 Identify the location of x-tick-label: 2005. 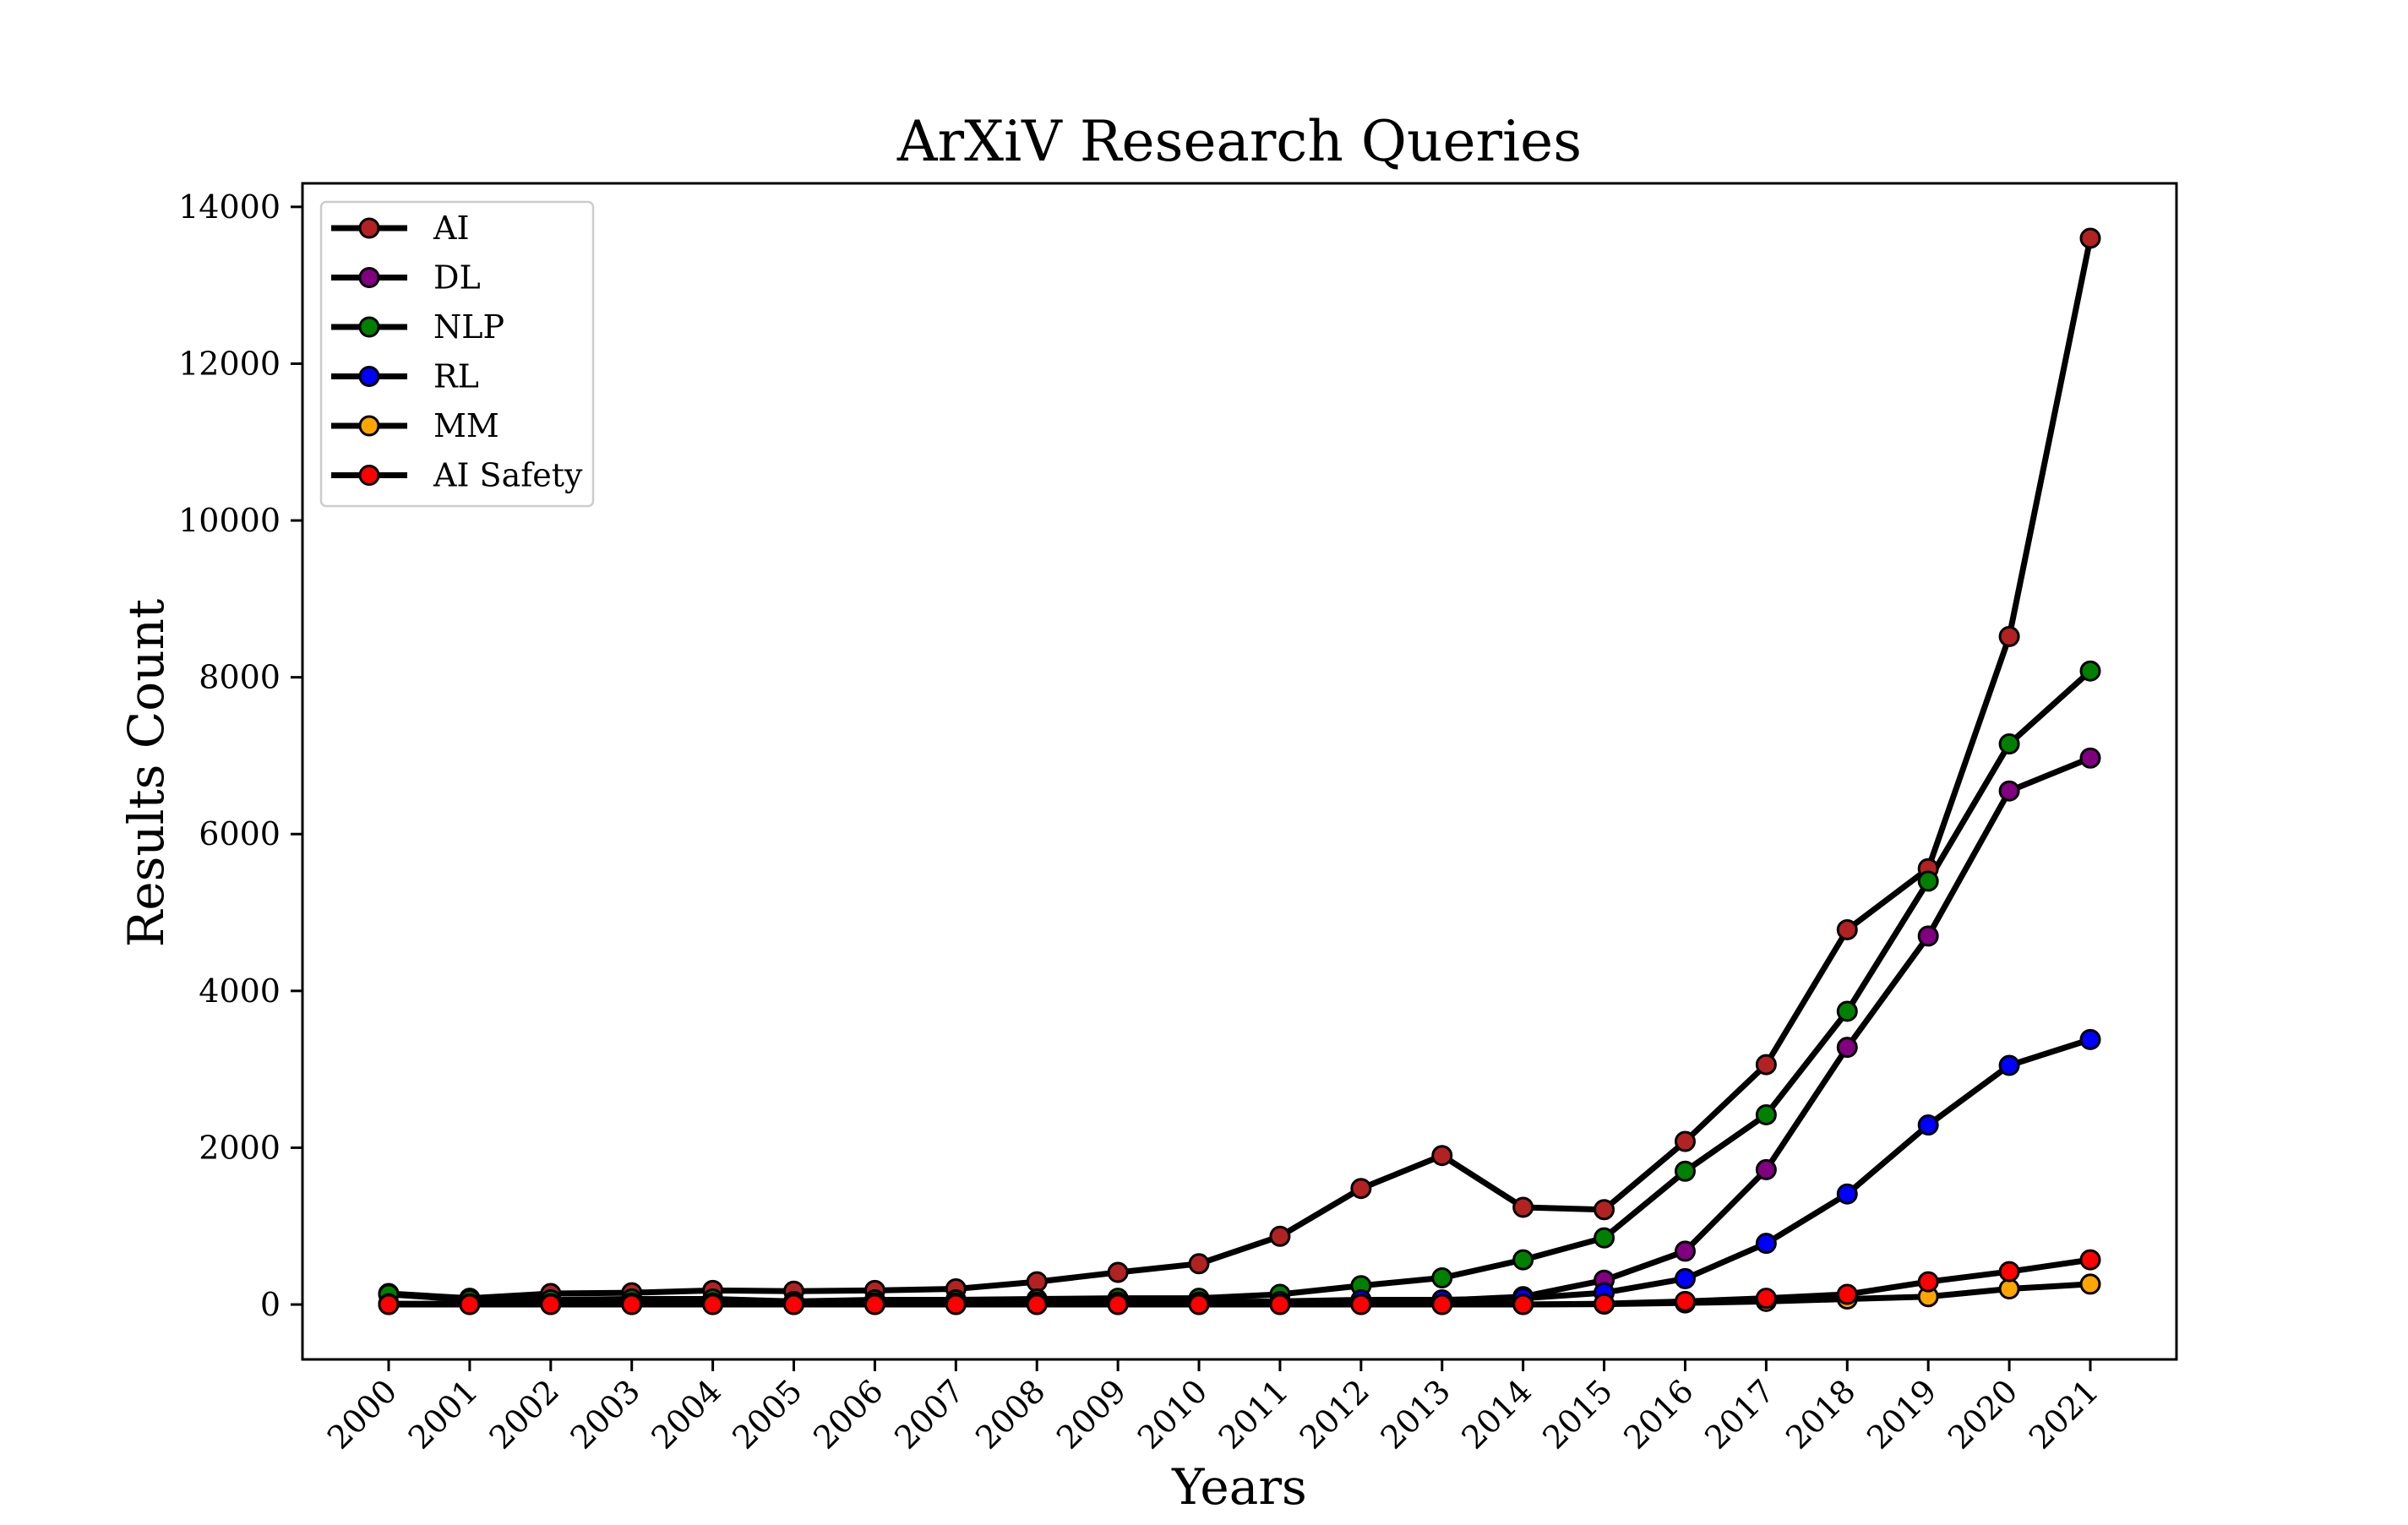
(767, 1414).